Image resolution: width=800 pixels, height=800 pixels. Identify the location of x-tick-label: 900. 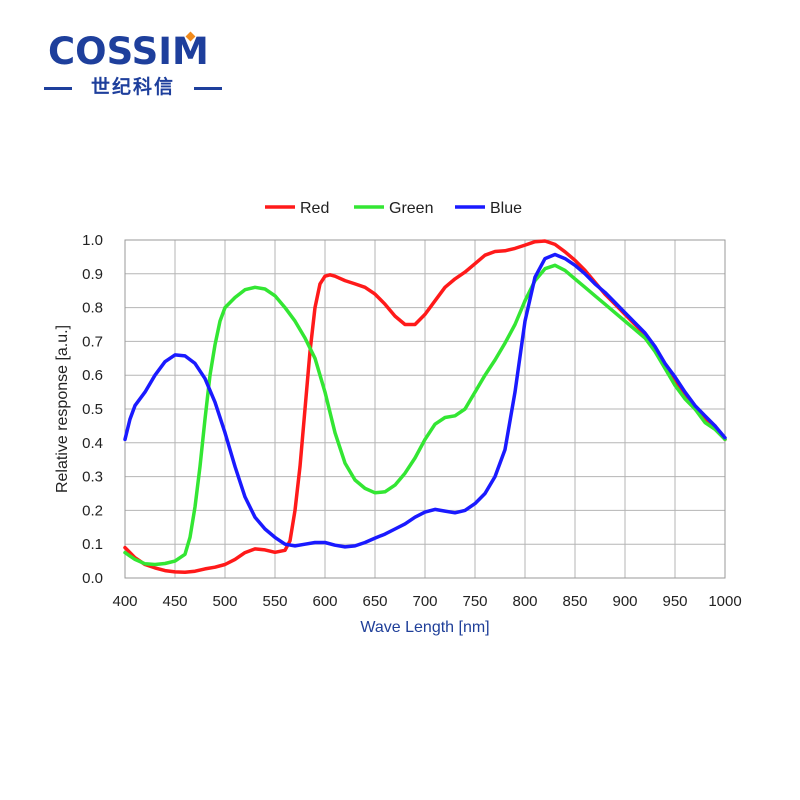
(624, 601).